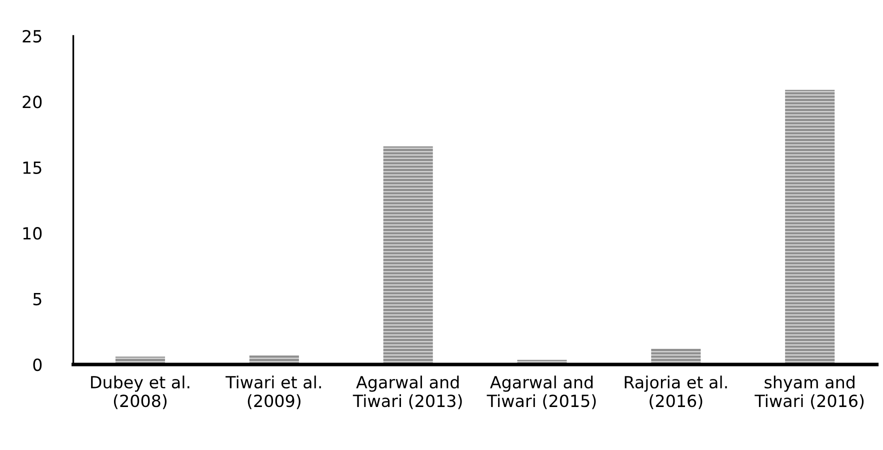 The width and height of the screenshot is (883, 450). Describe the element at coordinates (37, 365) in the screenshot. I see `y-tick-label: 0` at that location.